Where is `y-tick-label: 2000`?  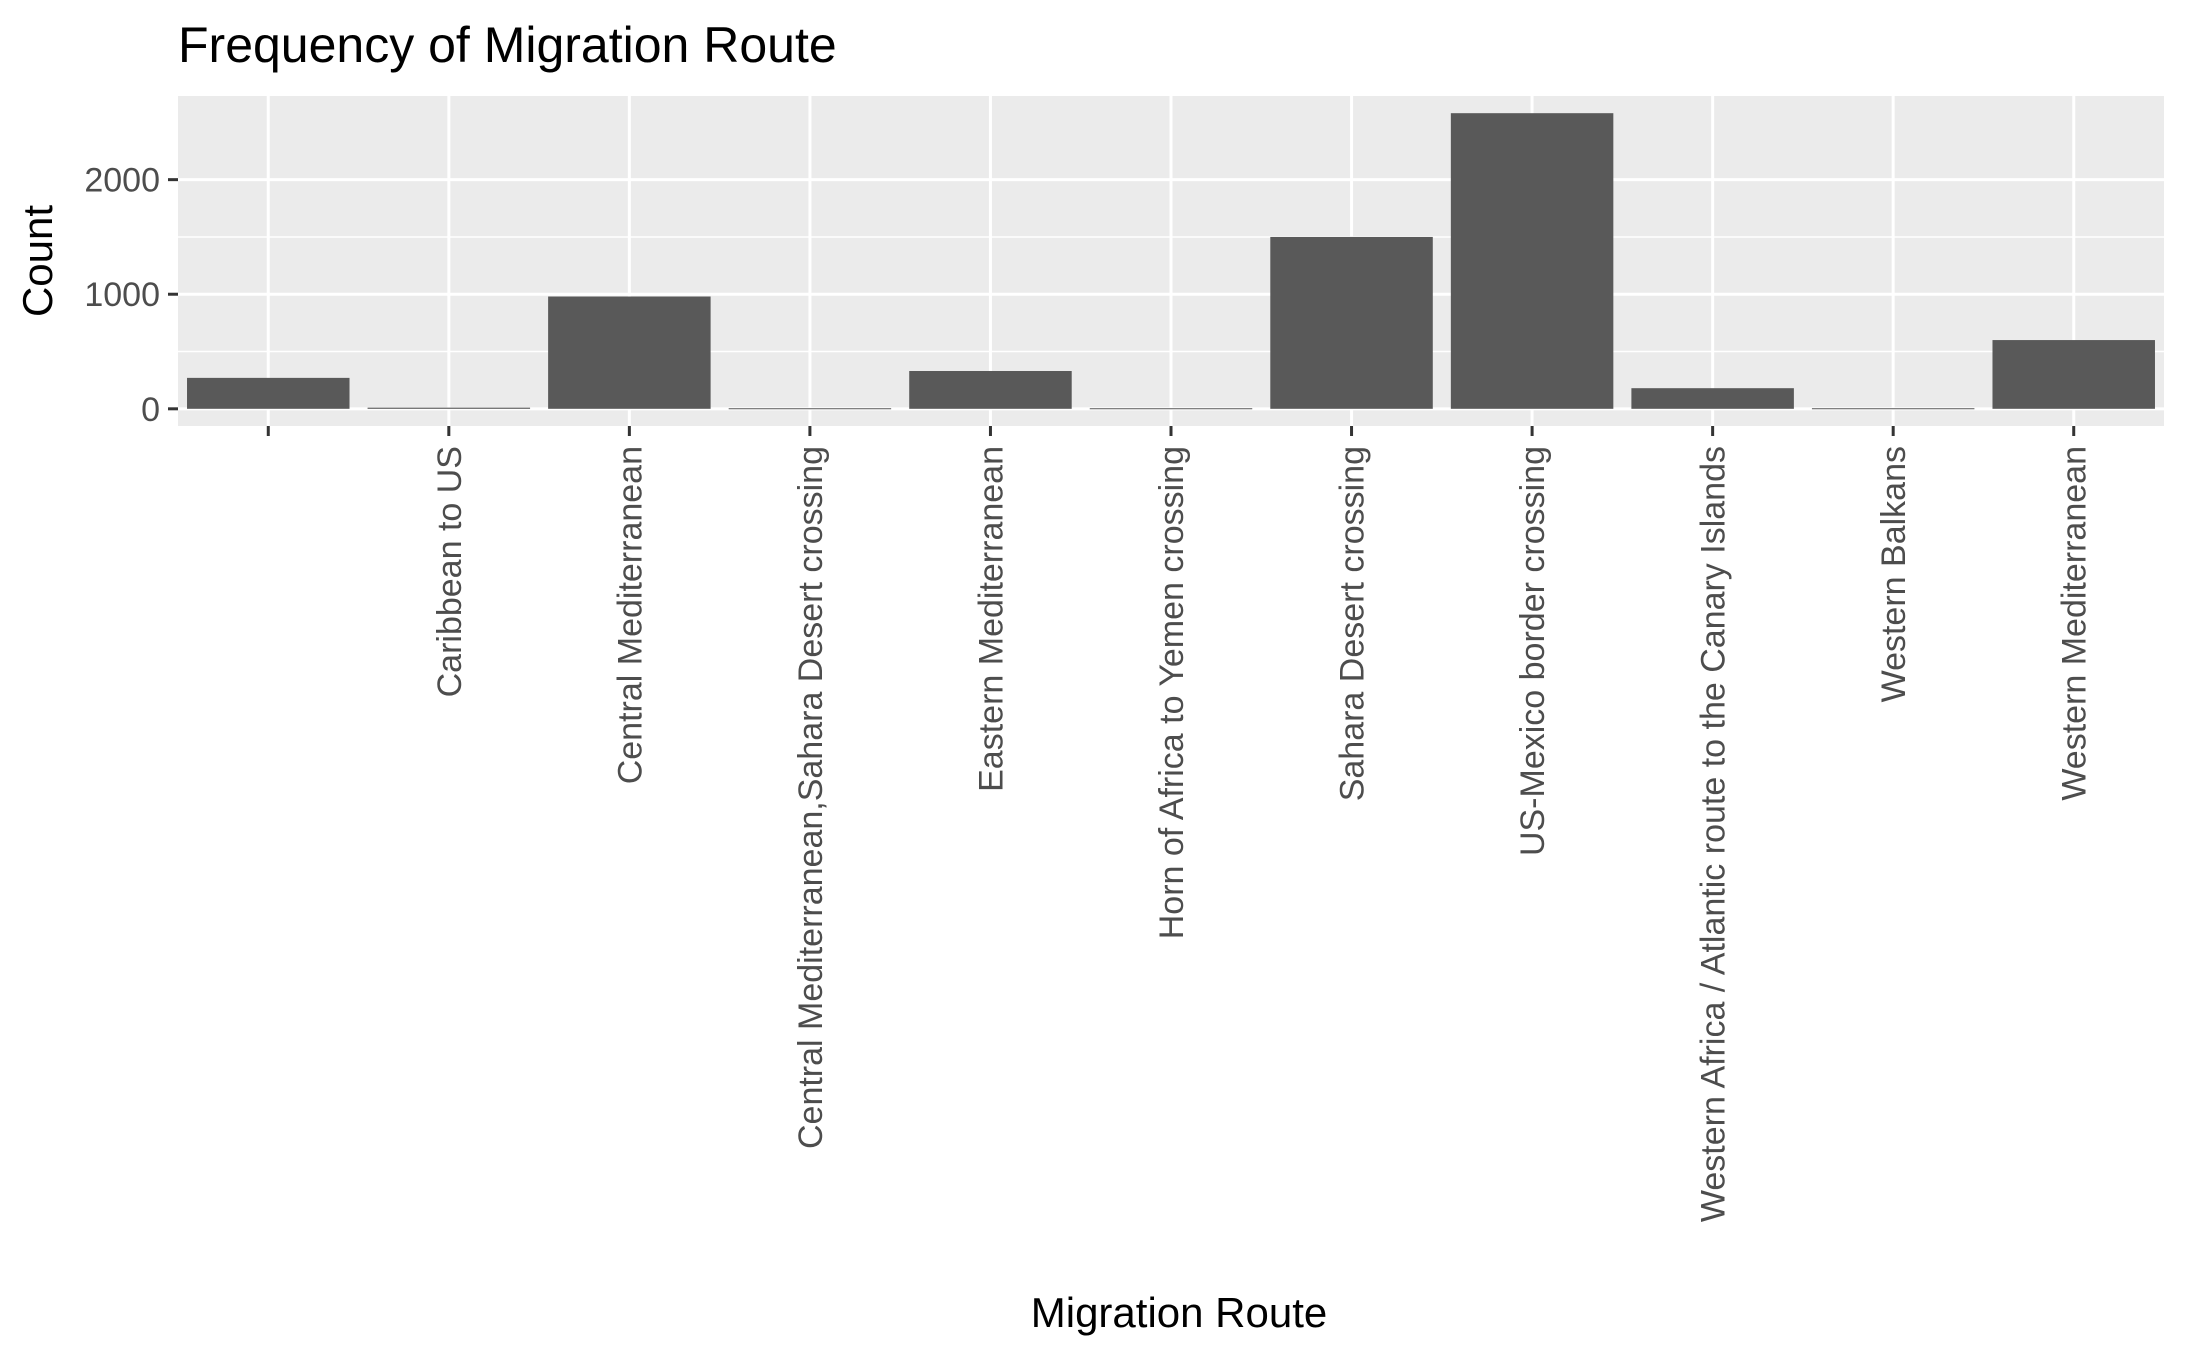
y-tick-label: 2000 is located at coordinates (122, 181).